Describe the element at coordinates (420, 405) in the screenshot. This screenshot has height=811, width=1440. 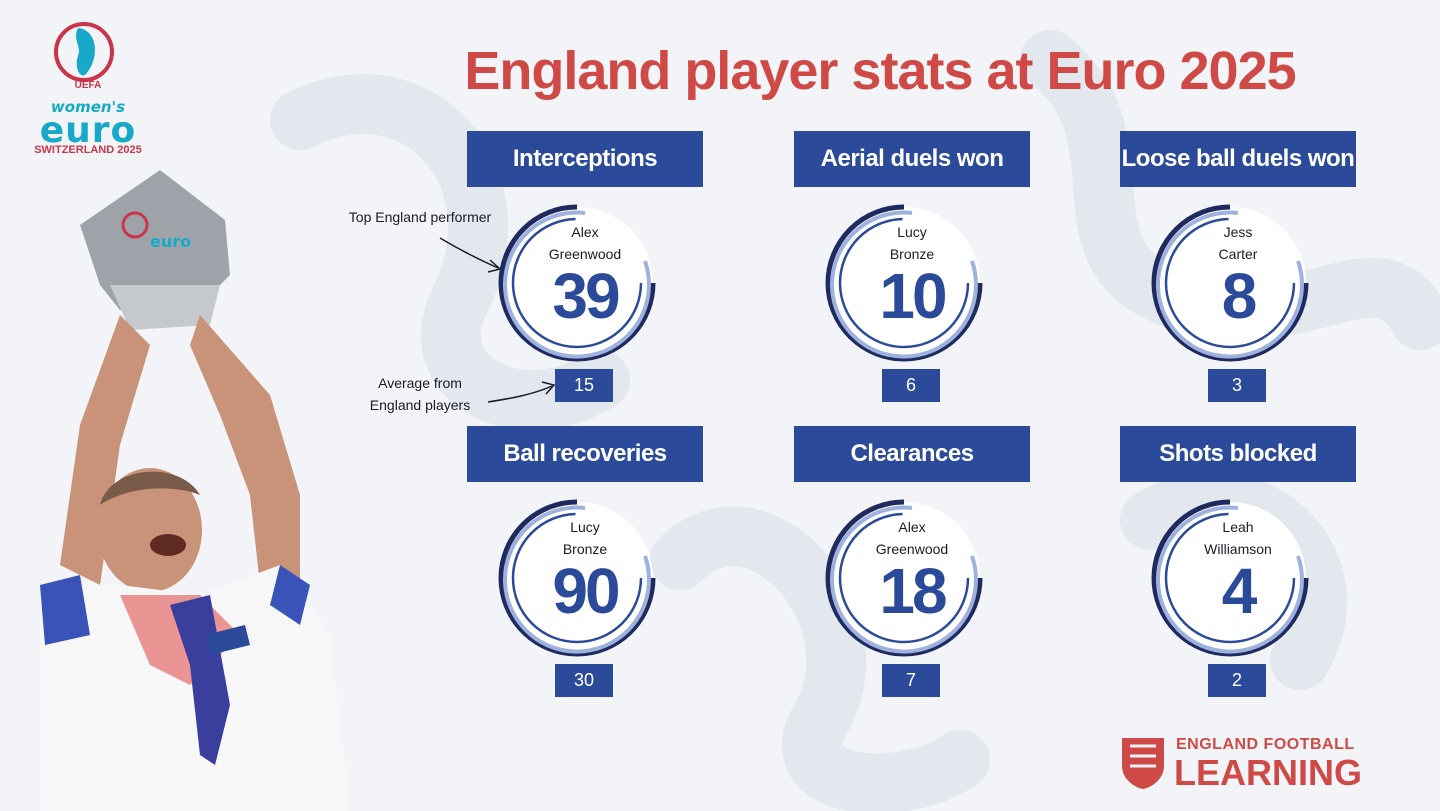
I see `average-annotation-line2: England players` at that location.